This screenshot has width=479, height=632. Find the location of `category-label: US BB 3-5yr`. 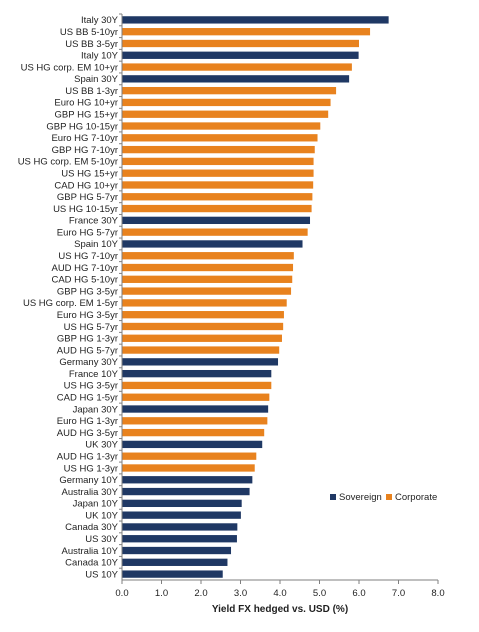

category-label: US BB 3-5yr is located at coordinates (91, 44).